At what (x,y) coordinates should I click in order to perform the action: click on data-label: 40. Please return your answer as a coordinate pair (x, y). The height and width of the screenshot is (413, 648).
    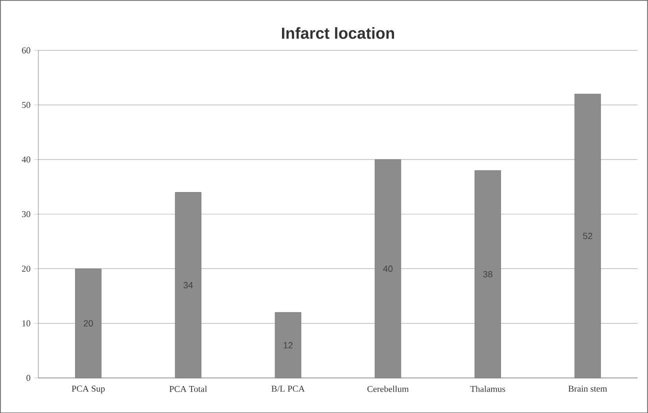
    Looking at the image, I should click on (388, 268).